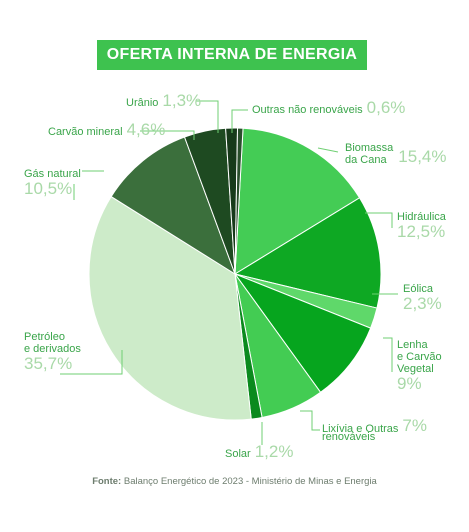 The image size is (469, 532). I want to click on title-banner: OFERTA INTERNA DE ENERGIA, so click(232, 55).